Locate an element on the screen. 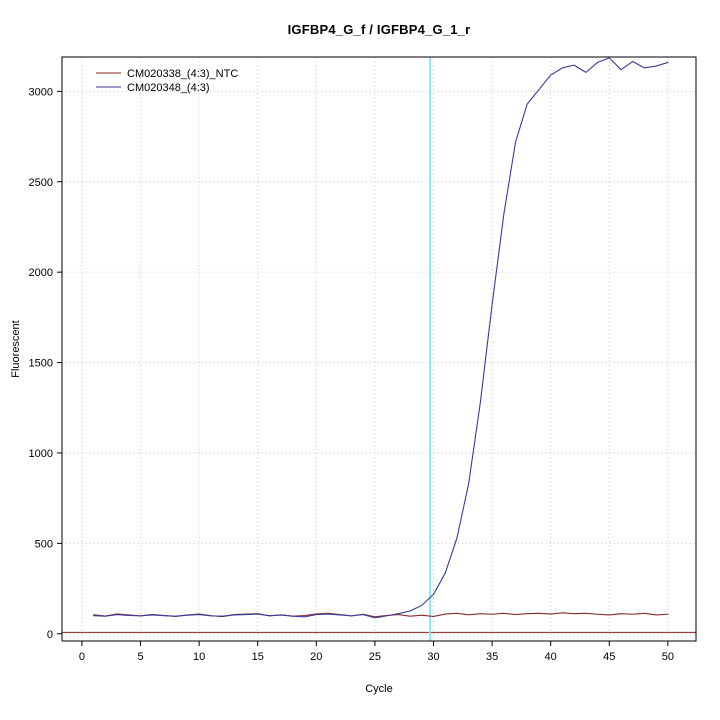 This screenshot has width=720, height=720. x-axis-label: Cycle is located at coordinates (379, 689).